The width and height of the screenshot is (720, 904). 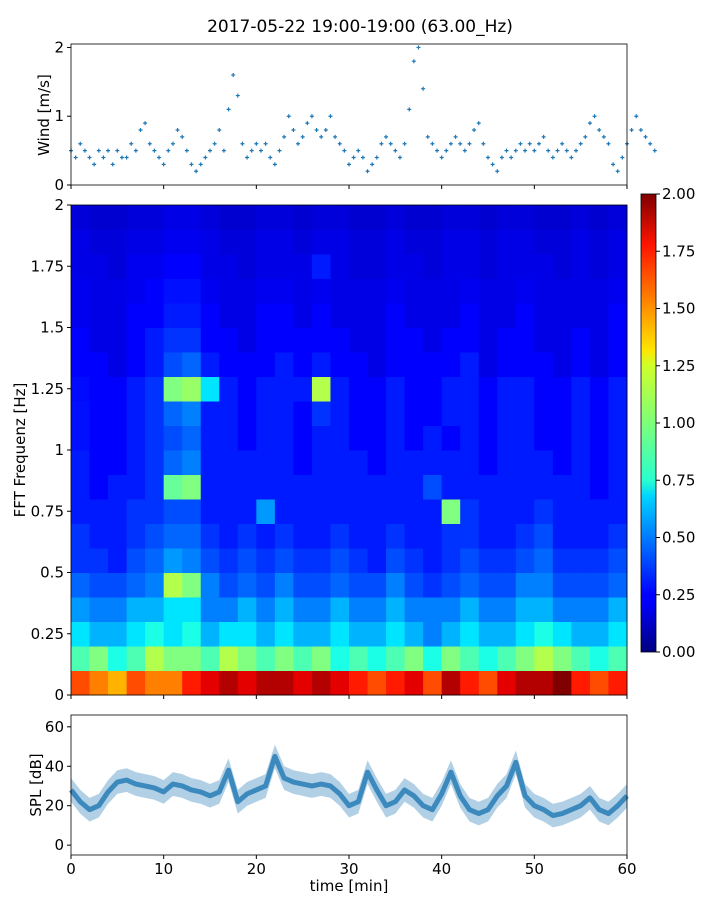 What do you see at coordinates (349, 786) in the screenshot?
I see `spl-line` at bounding box center [349, 786].